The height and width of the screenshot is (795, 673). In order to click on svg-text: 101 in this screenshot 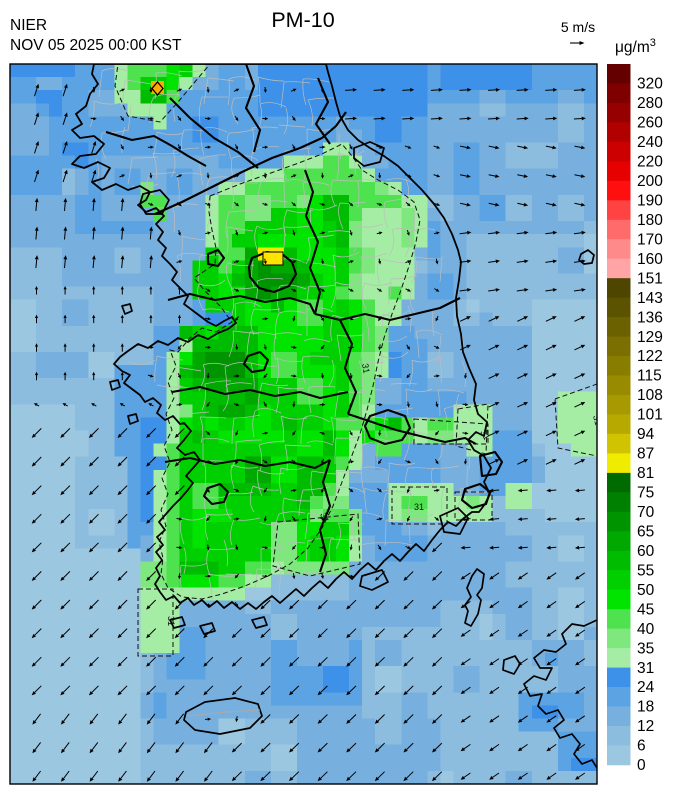, I will do `click(650, 415)`.